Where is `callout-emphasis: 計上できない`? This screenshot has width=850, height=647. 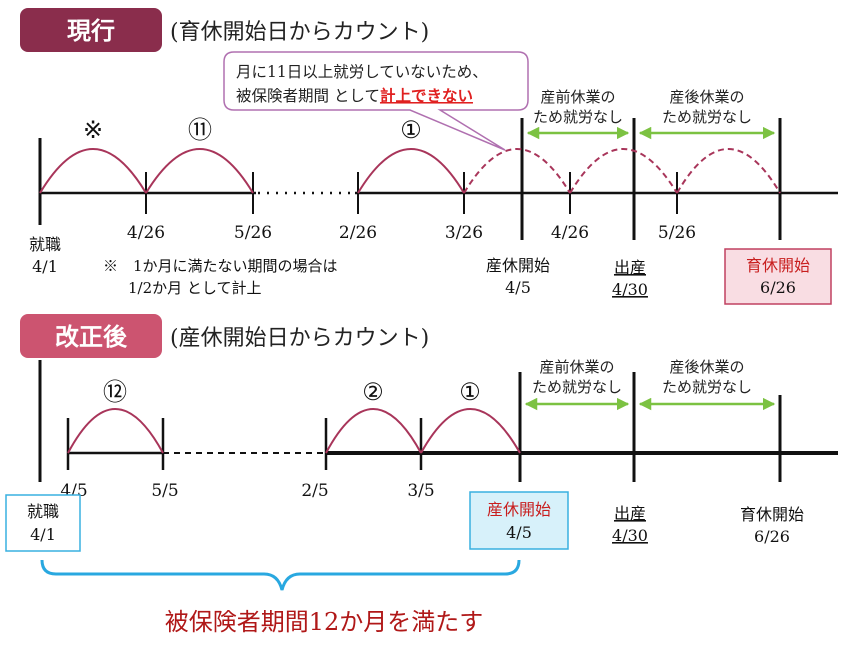
callout-emphasis: 計上できない is located at coordinates (426, 95).